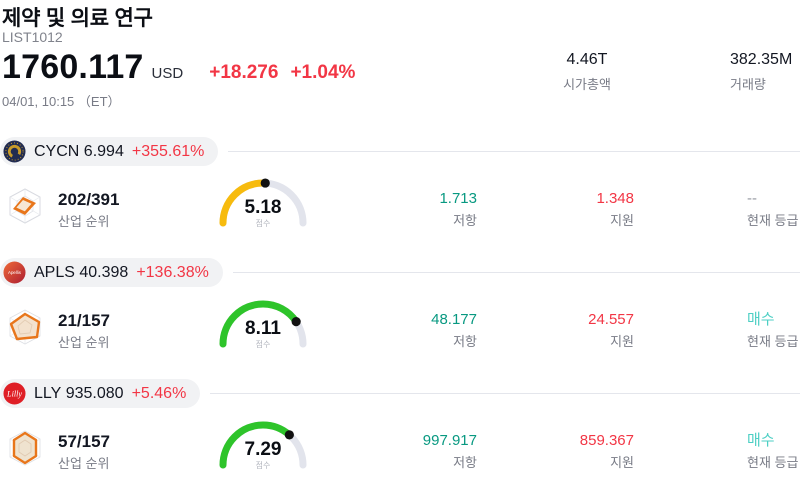 The width and height of the screenshot is (800, 500). Describe the element at coordinates (454, 319) in the screenshot. I see `resistance-value: 48.177` at that location.